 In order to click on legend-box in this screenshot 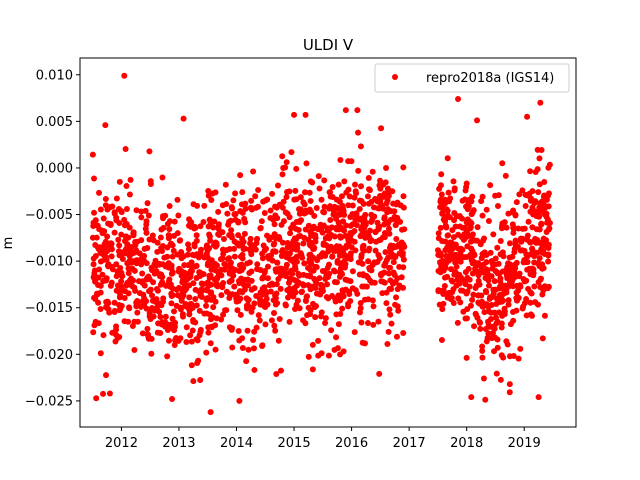, I will do `click(472, 78)`.